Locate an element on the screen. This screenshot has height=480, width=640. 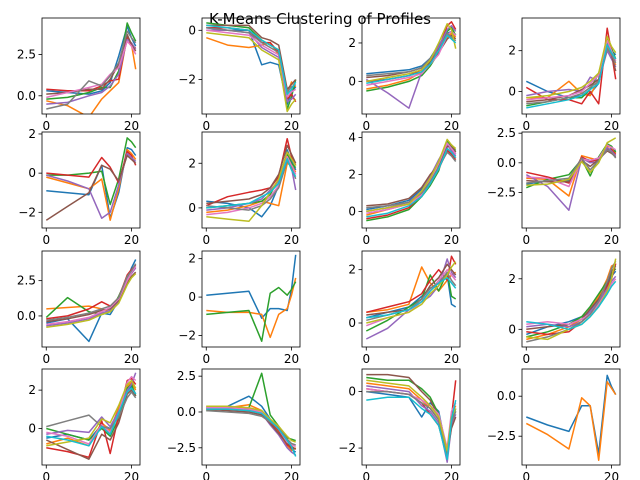
subplot-12: 0 20 0 2 is located at coordinates (564, 308).